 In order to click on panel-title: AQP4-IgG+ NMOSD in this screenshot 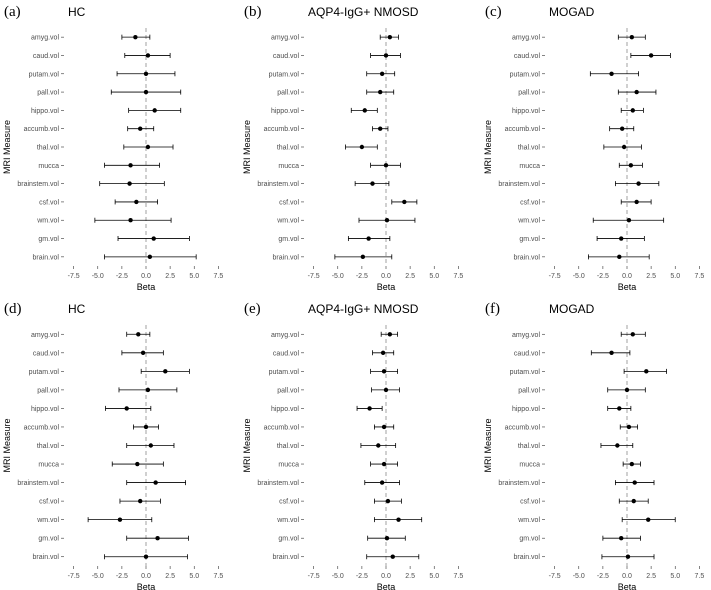, I will do `click(363, 12)`.